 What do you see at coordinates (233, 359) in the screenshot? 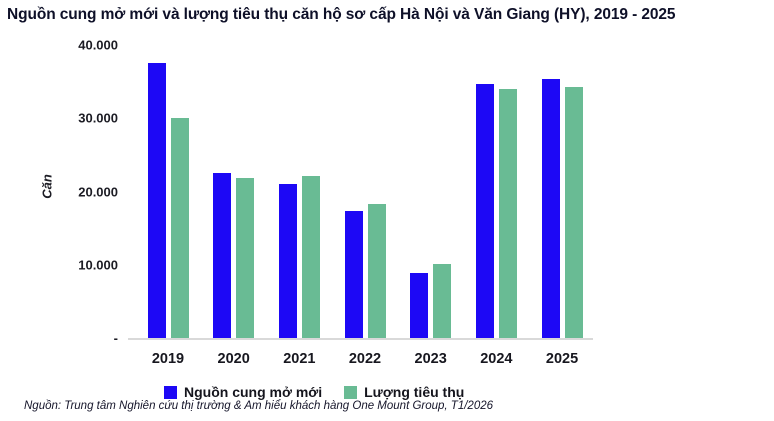
I see `x-axis-label-2020: 2020` at bounding box center [233, 359].